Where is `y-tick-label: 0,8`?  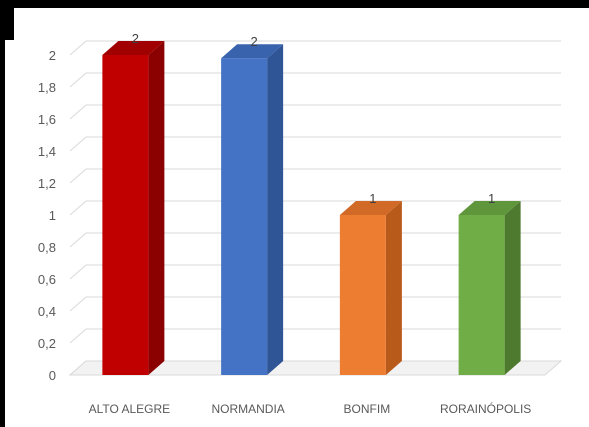 y-tick-label: 0,8 is located at coordinates (47, 247).